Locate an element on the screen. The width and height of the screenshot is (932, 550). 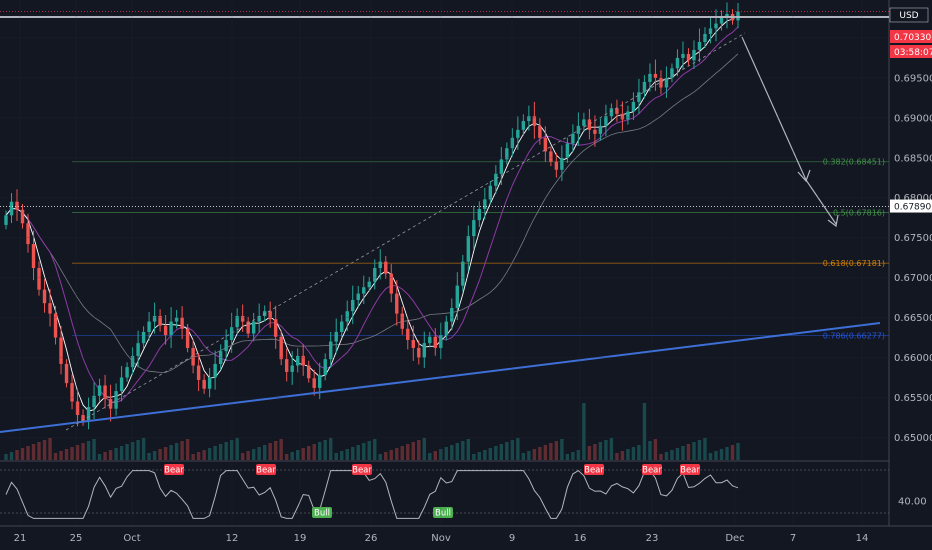
y-tick-label: 0.66500 is located at coordinates (913, 318).